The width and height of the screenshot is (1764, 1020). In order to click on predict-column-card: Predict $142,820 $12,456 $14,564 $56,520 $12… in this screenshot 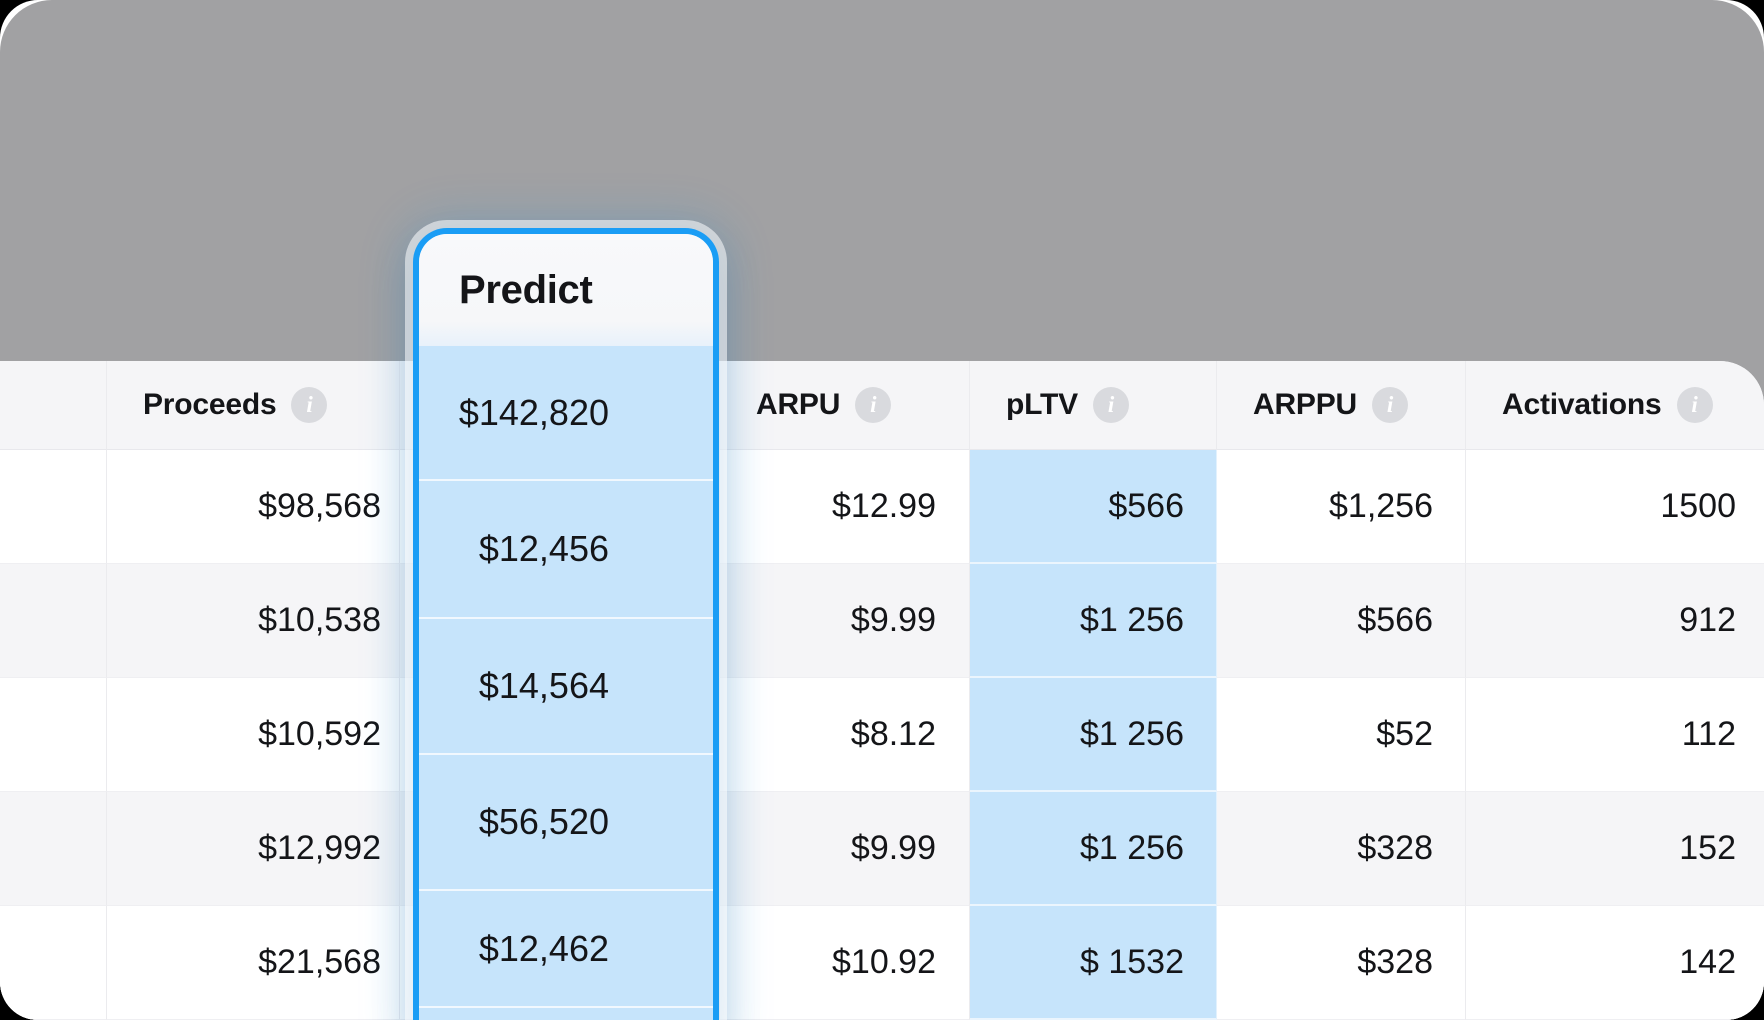, I will do `click(566, 624)`.